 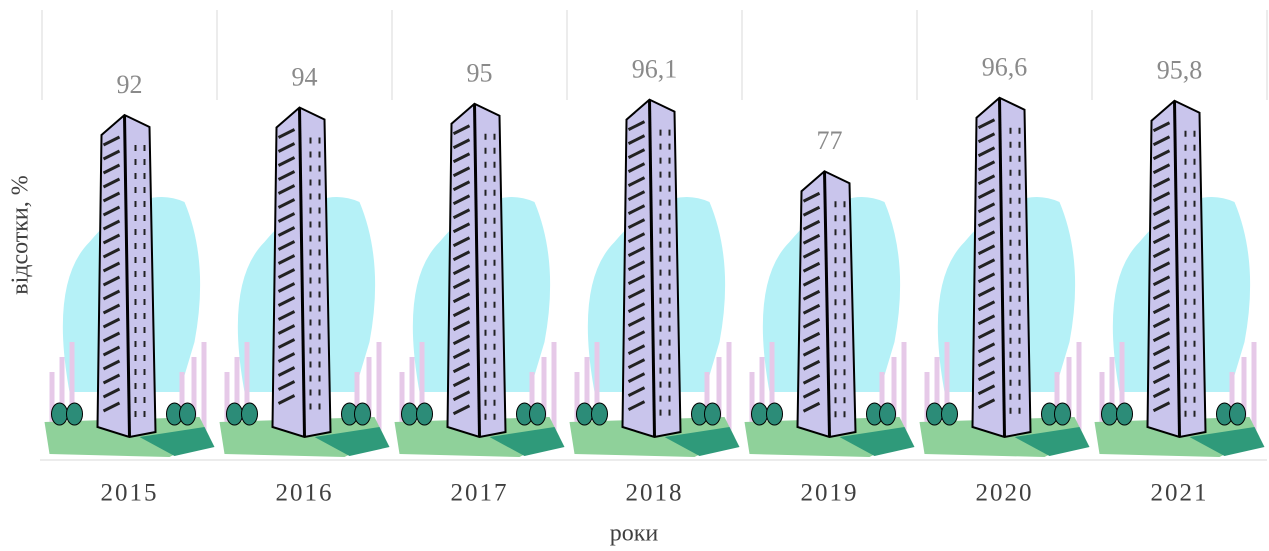 I want to click on x-tick-label: 2016, so click(x=305, y=493).